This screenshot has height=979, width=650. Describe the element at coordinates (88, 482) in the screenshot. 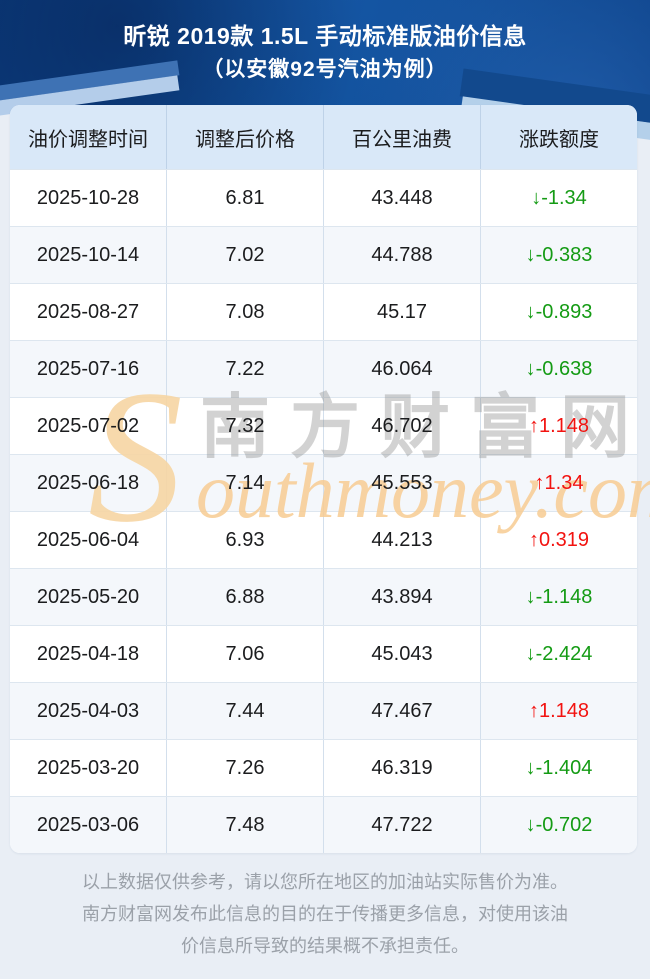

I see `cell-adjust-date: 2025-06-18` at that location.